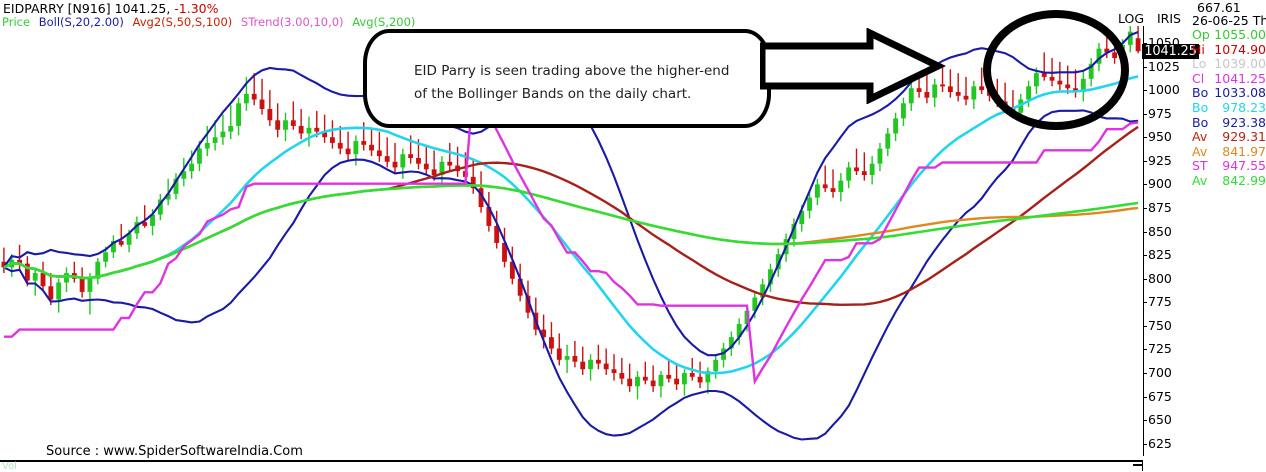 This screenshot has height=472, width=1266. Describe the element at coordinates (57, 8) in the screenshot. I see `symbol-label: EIDPARRY [N916]` at that location.